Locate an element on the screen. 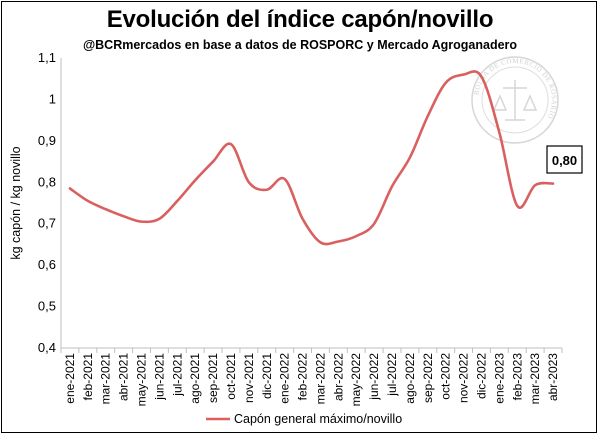 The image size is (600, 436). callout-label: 0,80 is located at coordinates (564, 160).